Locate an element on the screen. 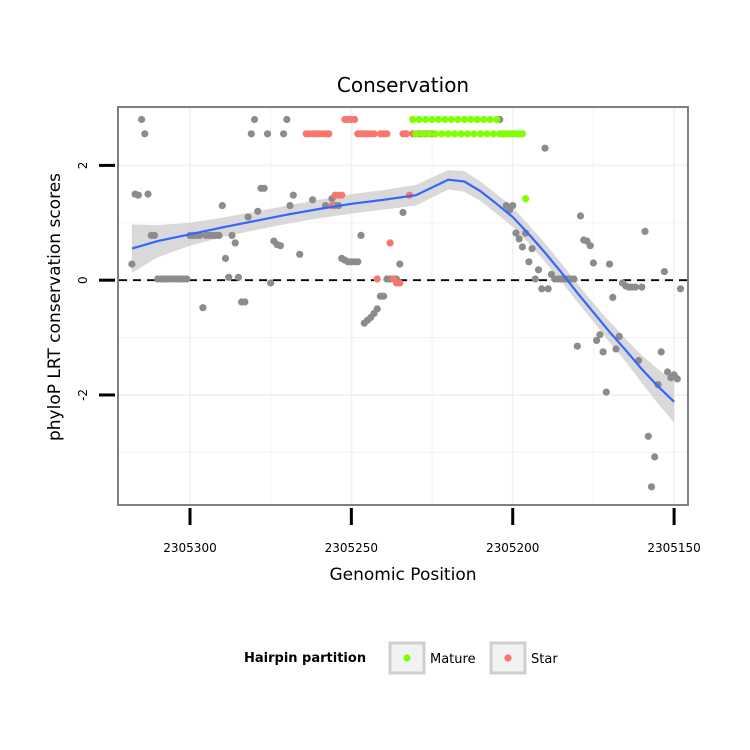 Image resolution: width=750 pixels, height=750 pixels. y-axis-ticks: 2 0 -2 is located at coordinates (95, 281).